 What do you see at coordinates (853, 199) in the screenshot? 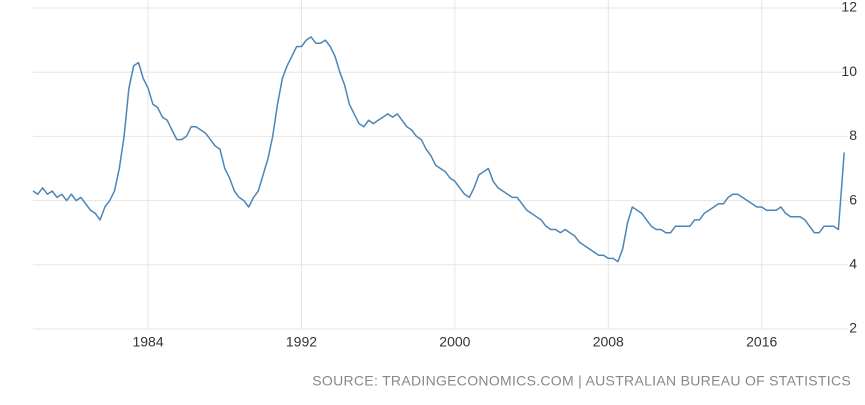
I see `y-tick-label: 6` at bounding box center [853, 199].